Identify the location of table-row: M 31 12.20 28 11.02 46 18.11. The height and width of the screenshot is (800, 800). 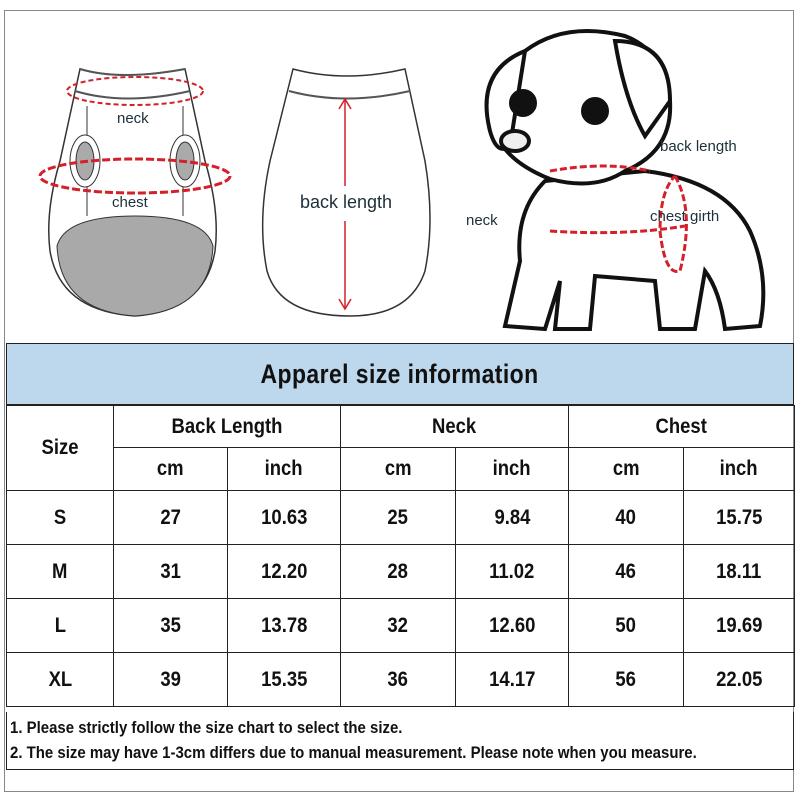
(401, 571).